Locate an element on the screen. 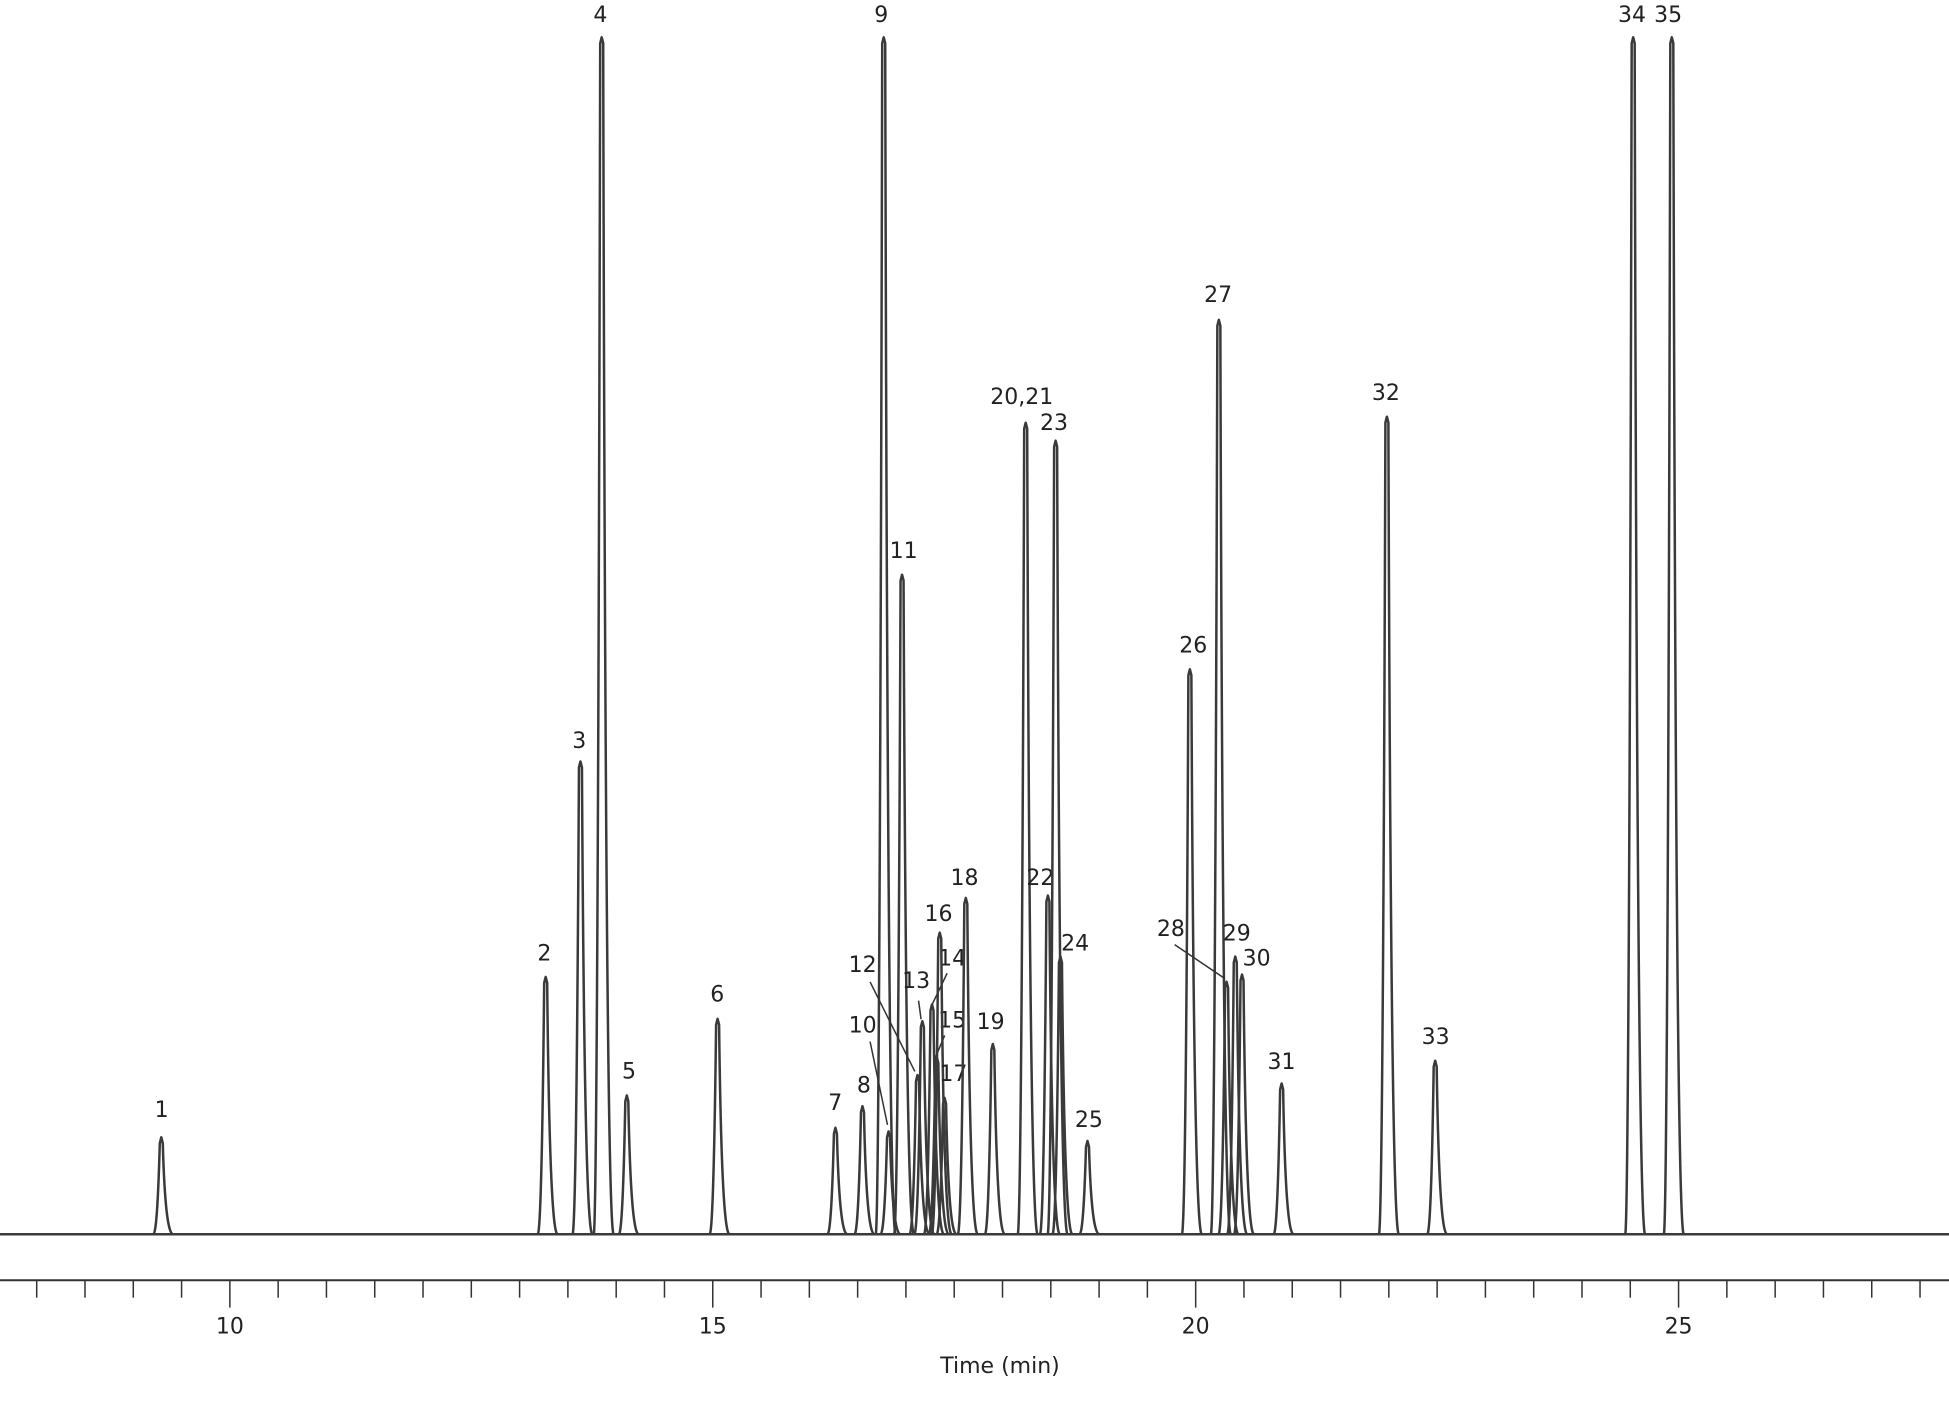  peak-label: 33 is located at coordinates (1436, 1037).